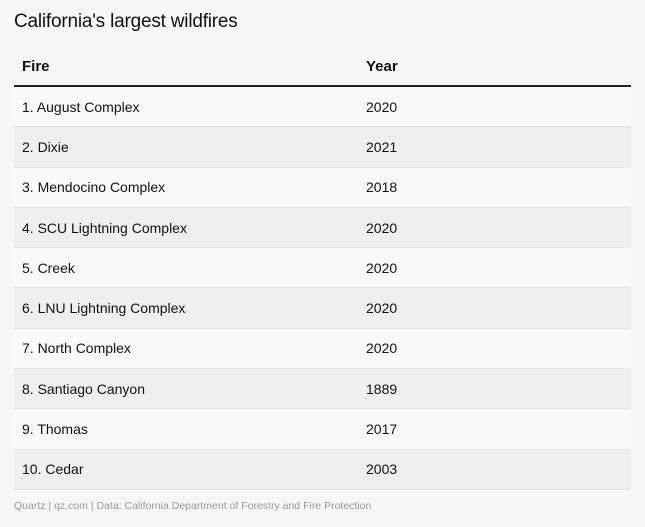 This screenshot has height=527, width=645. I want to click on year-cell: 2003, so click(382, 469).